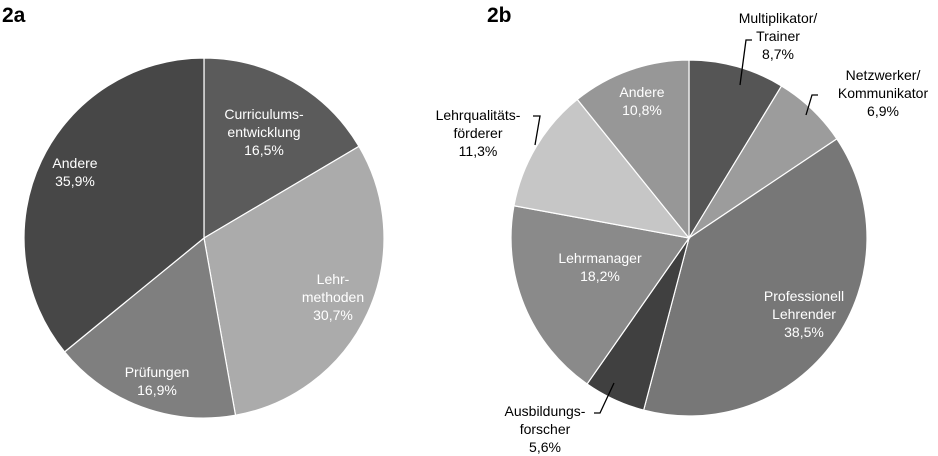 Image resolution: width=938 pixels, height=456 pixels. I want to click on slice-label-lehrmanager: Lehrmanager 18,2%, so click(600, 267).